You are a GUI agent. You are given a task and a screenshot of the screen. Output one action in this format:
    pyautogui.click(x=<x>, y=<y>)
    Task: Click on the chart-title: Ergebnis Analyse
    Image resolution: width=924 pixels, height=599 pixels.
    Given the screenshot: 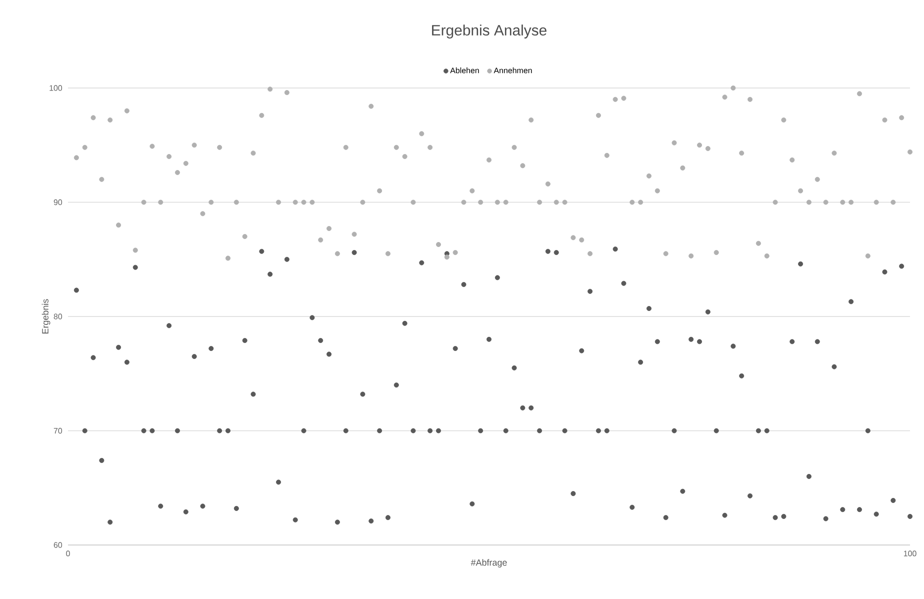 What is the action you would take?
    pyautogui.click(x=489, y=31)
    